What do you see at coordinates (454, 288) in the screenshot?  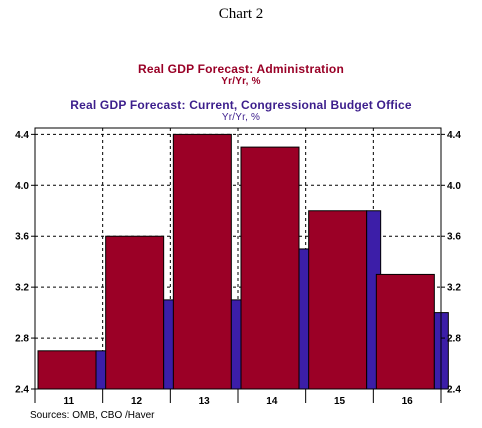 I see `y-tick-label-right: 3.2` at bounding box center [454, 288].